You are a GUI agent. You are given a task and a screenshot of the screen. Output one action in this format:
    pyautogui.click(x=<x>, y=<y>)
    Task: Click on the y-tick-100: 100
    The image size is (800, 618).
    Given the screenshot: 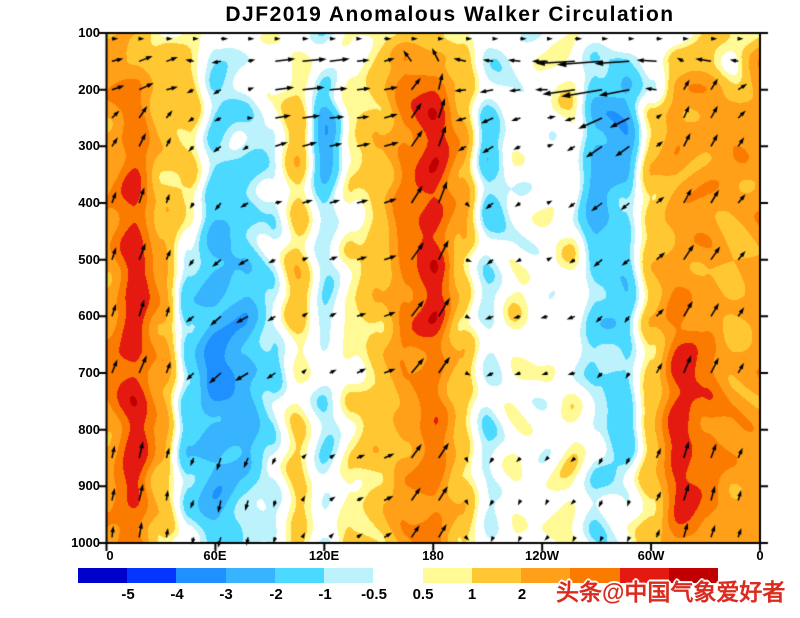 What is the action you would take?
    pyautogui.click(x=89, y=32)
    